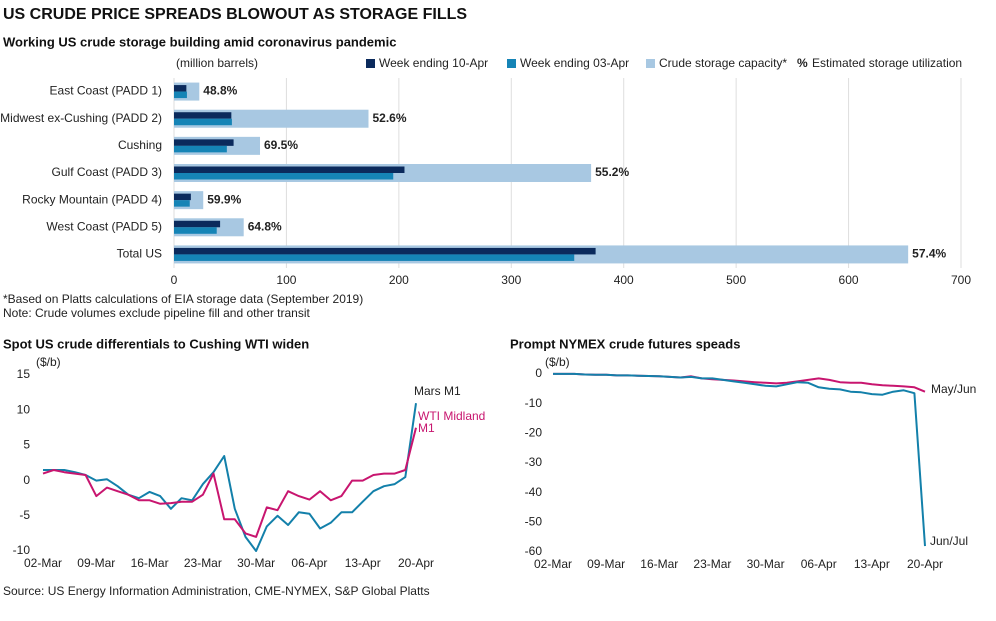 The height and width of the screenshot is (621, 996). What do you see at coordinates (24, 374) in the screenshot?
I see `y-tick-label: 15` at bounding box center [24, 374].